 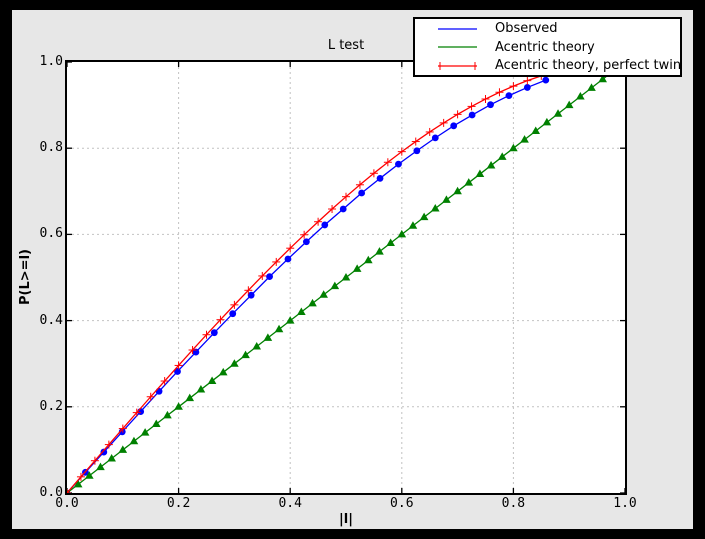 I want to click on legend-line-sample-acentric-theory, so click(x=457, y=47).